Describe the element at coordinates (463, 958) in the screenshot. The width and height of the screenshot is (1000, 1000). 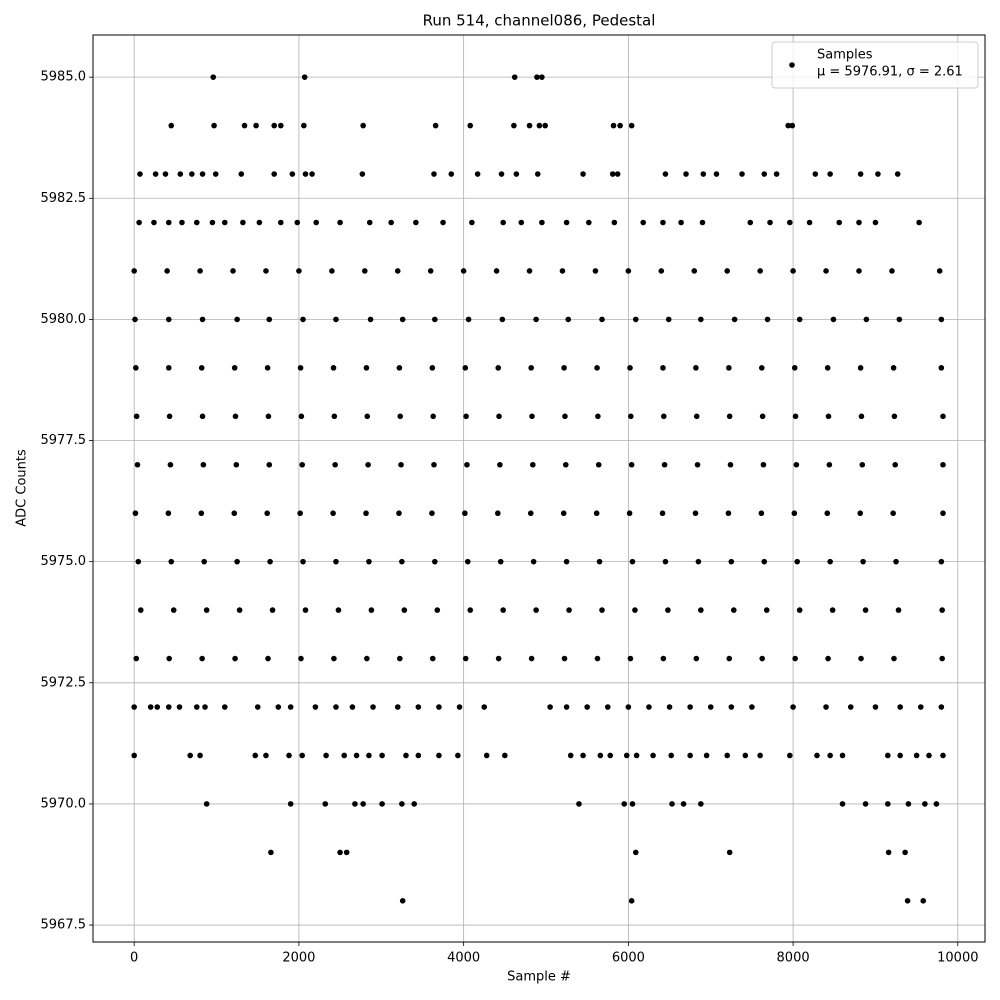
I see `x-tick-label: 4000` at that location.